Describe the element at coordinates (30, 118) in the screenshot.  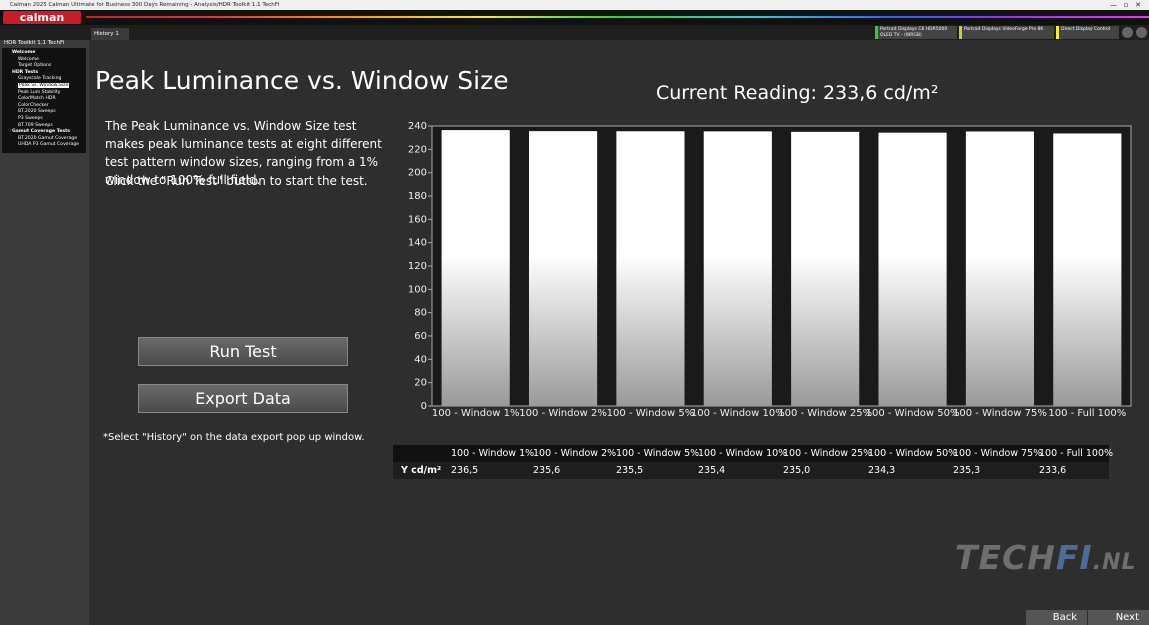
I see `tree-item: P3 Sweeps` at that location.